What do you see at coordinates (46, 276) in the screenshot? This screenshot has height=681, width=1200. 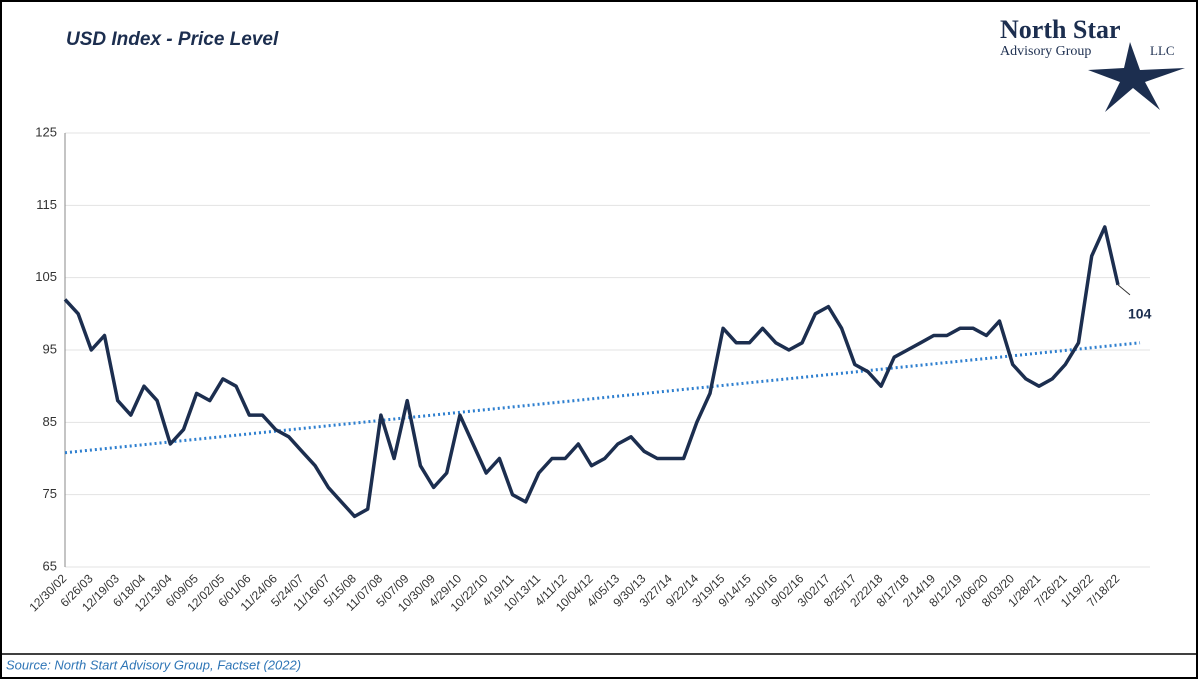 I see `y-tick-label: 105` at bounding box center [46, 276].